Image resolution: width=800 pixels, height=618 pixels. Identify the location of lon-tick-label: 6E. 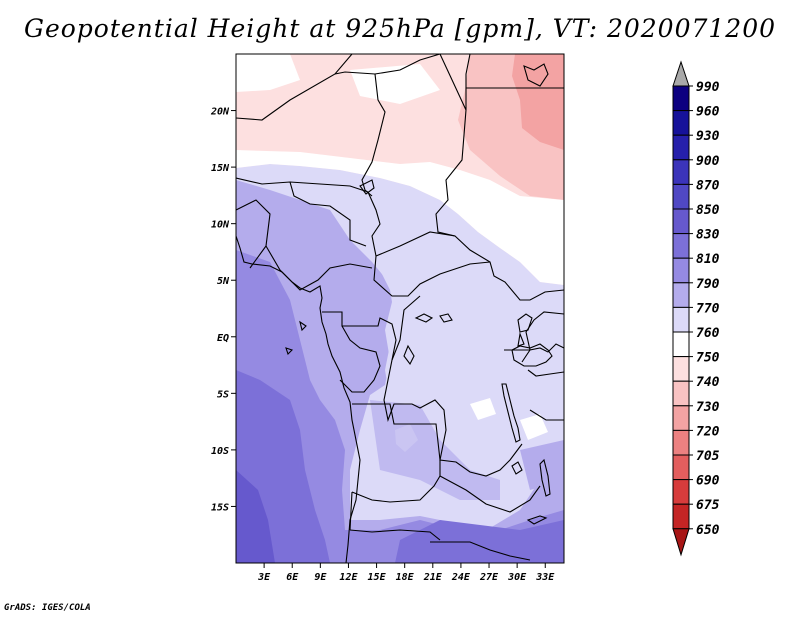
(292, 577).